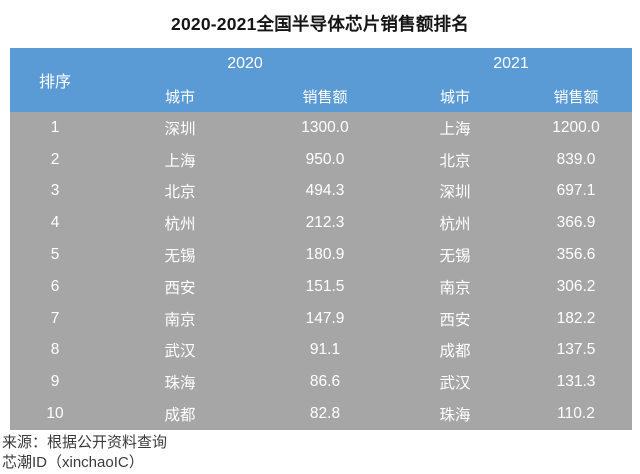 The image size is (640, 474). What do you see at coordinates (325, 191) in the screenshot?
I see `sales-2020-cell: 494.3` at bounding box center [325, 191].